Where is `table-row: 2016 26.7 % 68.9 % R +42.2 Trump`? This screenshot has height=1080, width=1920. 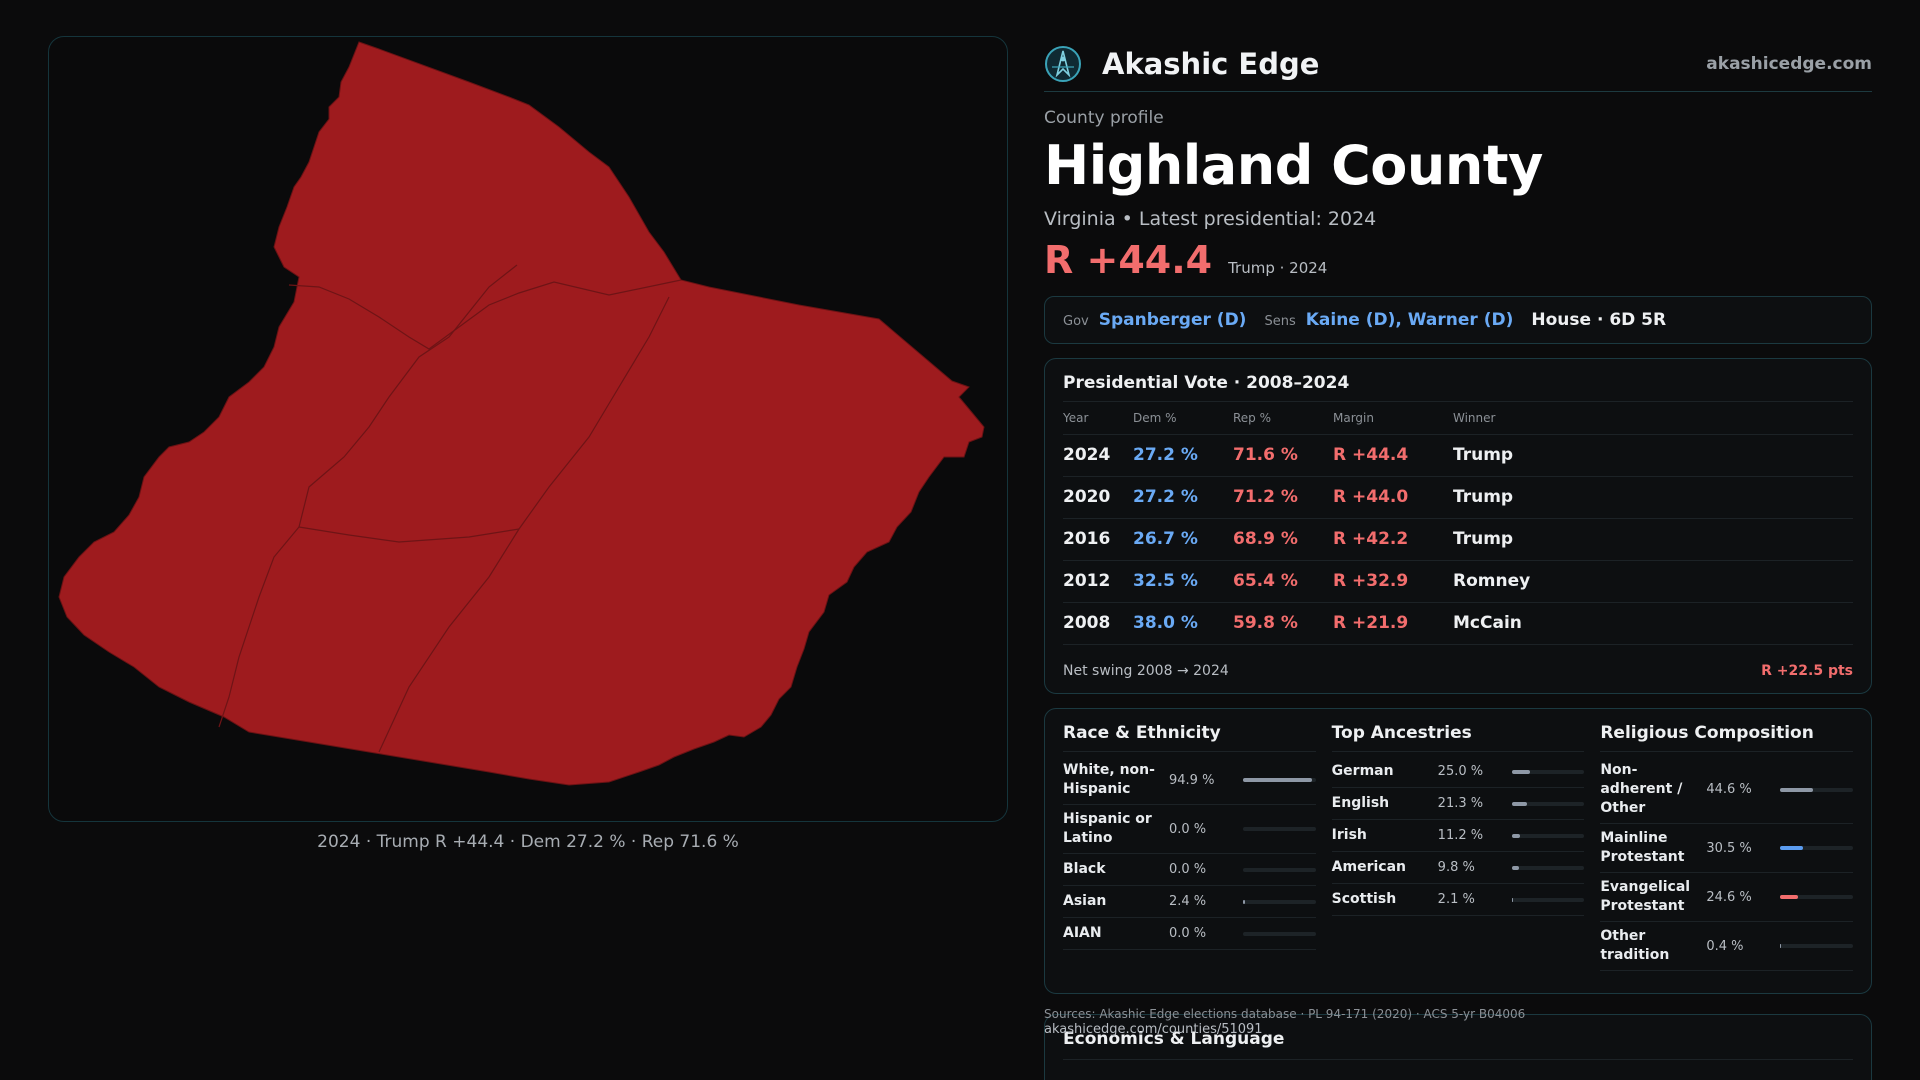
table-row: 2016 26.7 % 68.9 % R +42.2 Trump is located at coordinates (1458, 539).